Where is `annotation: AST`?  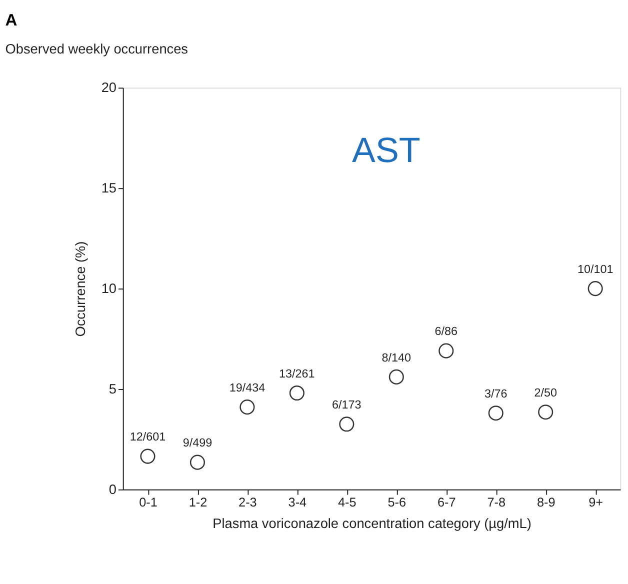
annotation: AST is located at coordinates (386, 150).